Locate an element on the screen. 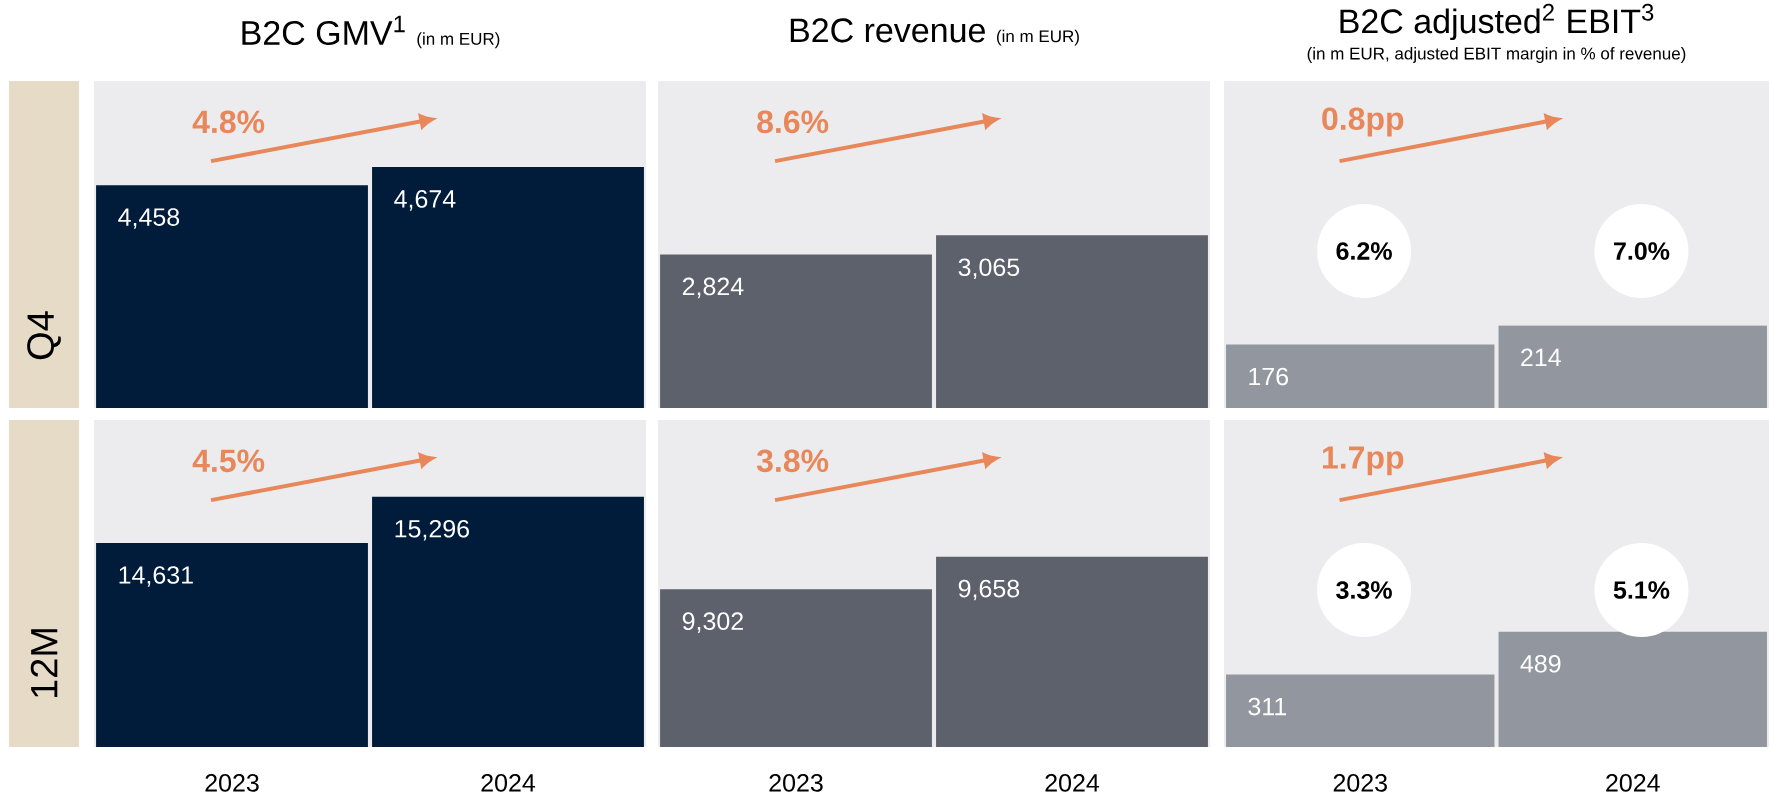 The height and width of the screenshot is (797, 1769). annotation: 8.6% is located at coordinates (793, 122).